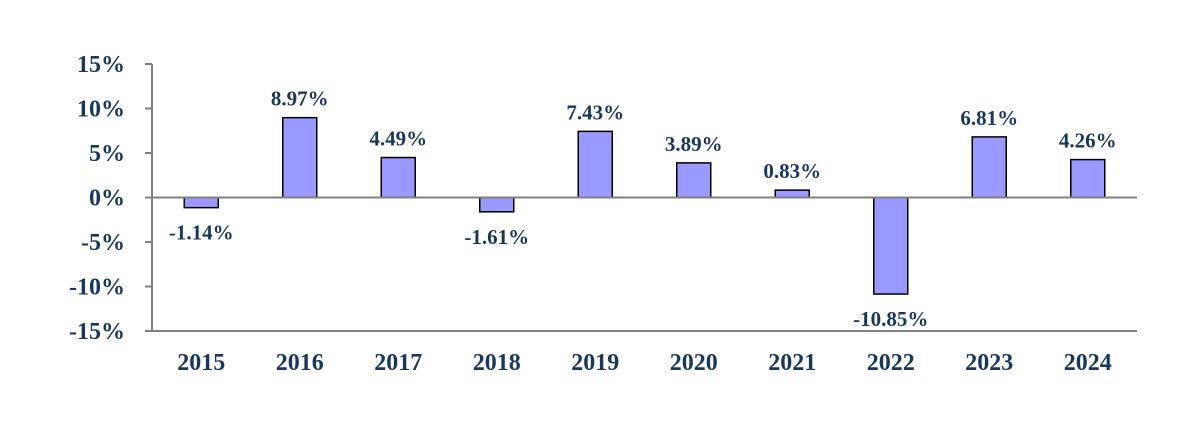 The height and width of the screenshot is (442, 1200). Describe the element at coordinates (989, 363) in the screenshot. I see `x-tick-label-2023: 2023` at that location.